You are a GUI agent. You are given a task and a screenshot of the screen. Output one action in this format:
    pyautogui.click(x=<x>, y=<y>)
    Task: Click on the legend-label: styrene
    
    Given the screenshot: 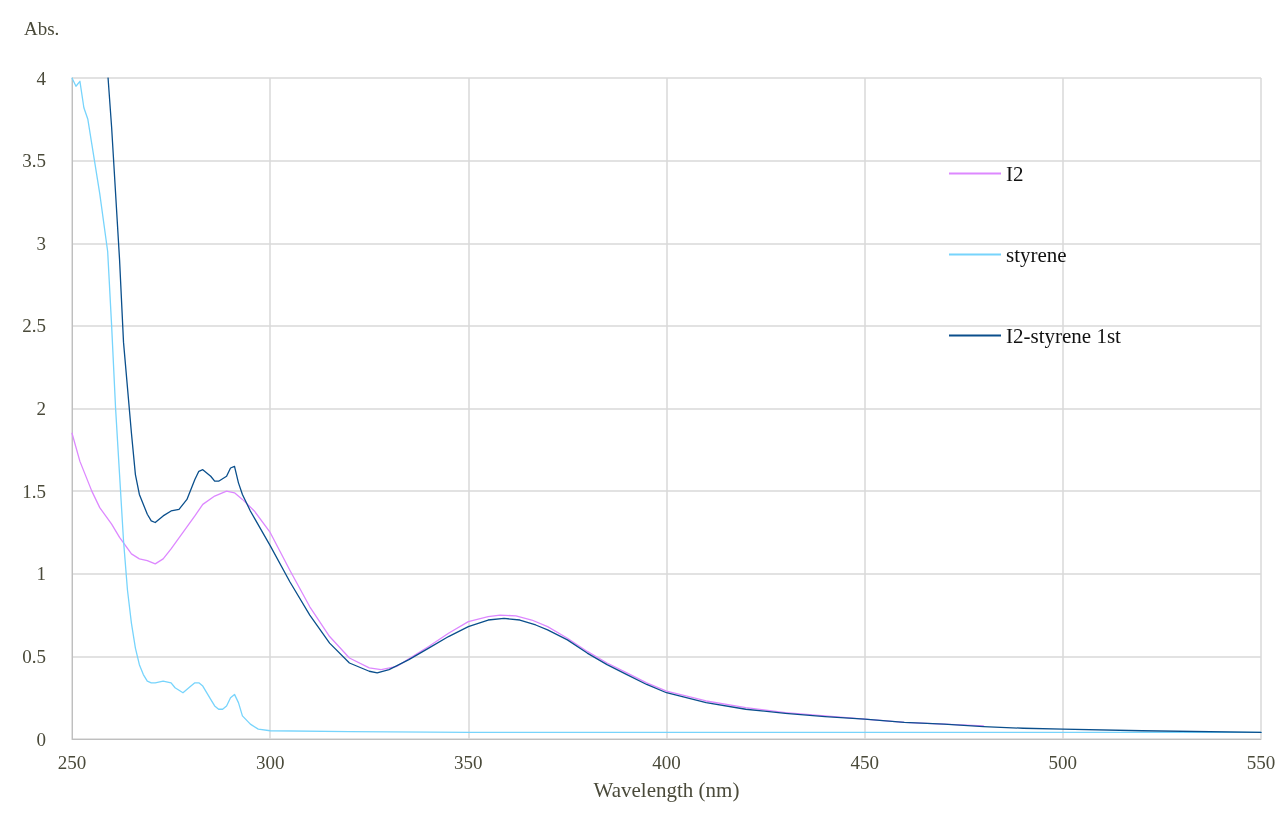 What is the action you would take?
    pyautogui.click(x=1036, y=254)
    